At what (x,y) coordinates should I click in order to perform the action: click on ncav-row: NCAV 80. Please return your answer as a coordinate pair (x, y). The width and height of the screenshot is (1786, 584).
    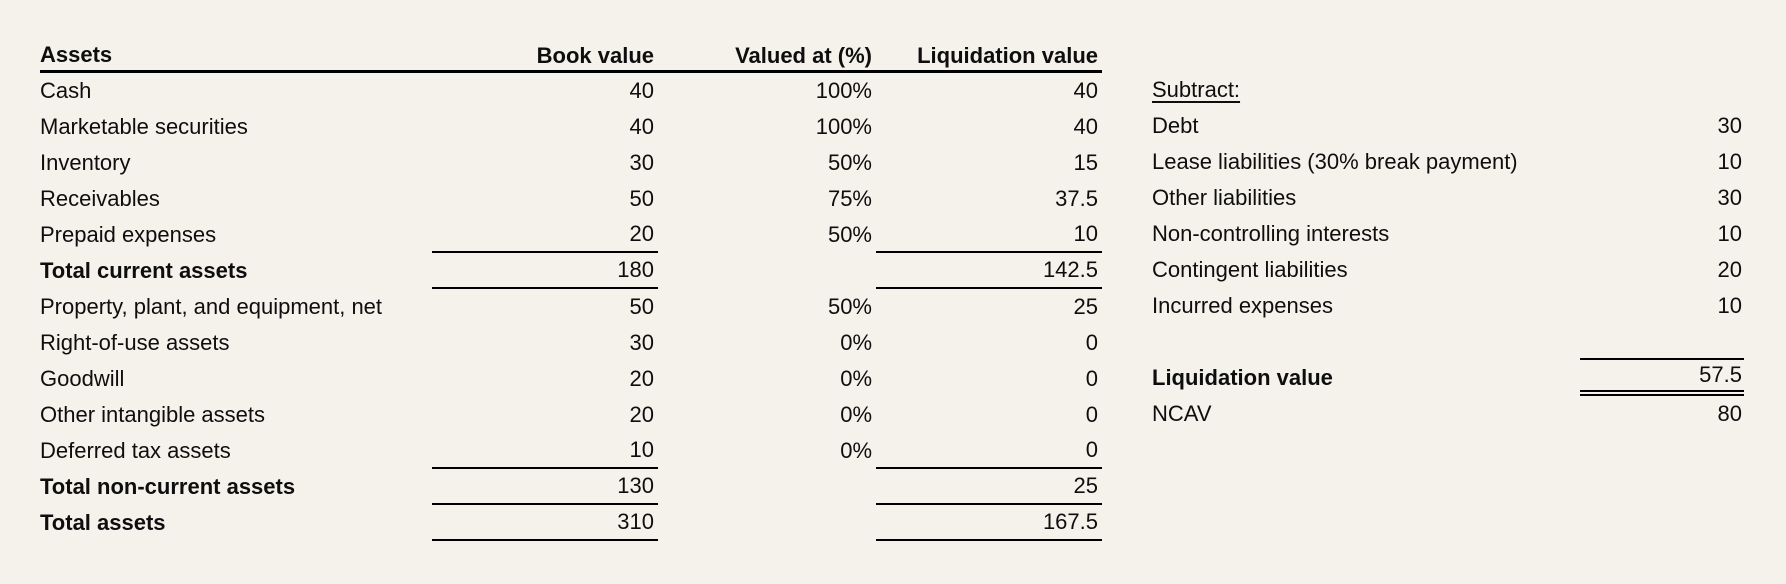
    Looking at the image, I should click on (1448, 414).